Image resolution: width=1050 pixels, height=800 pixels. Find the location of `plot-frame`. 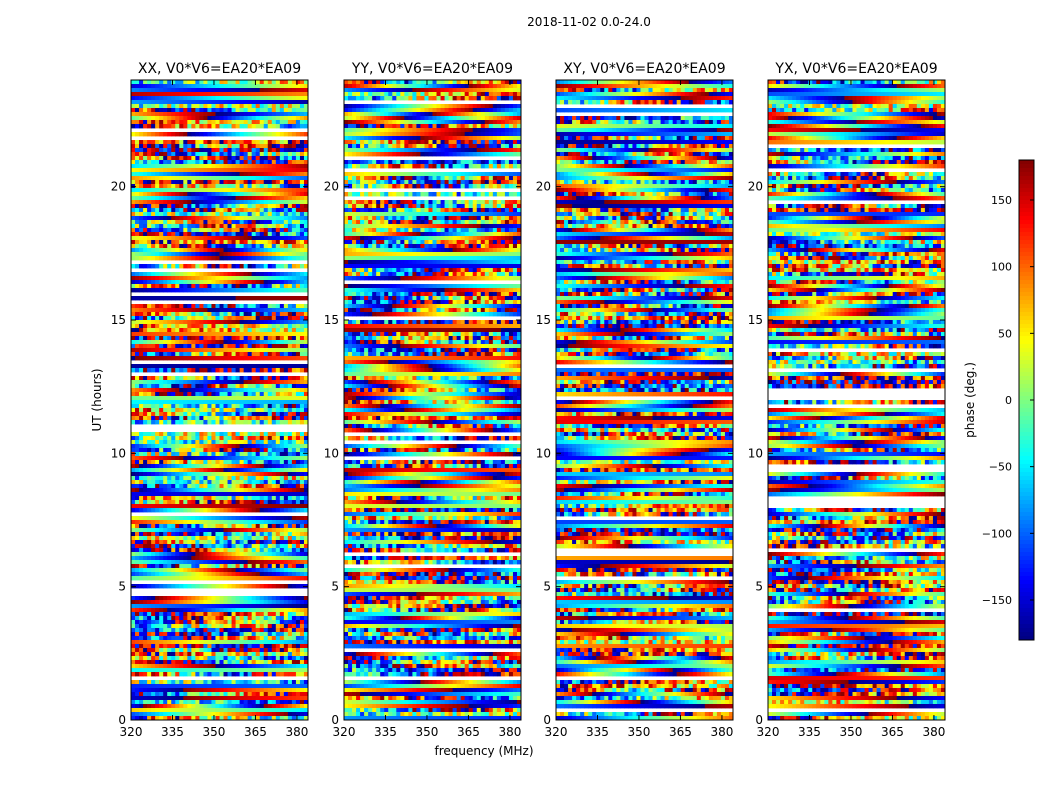

plot-frame is located at coordinates (856, 400).